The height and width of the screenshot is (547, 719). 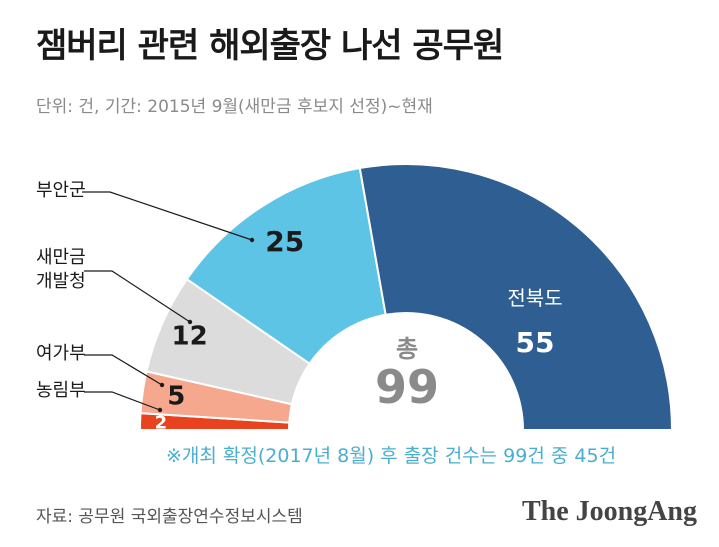 What do you see at coordinates (284, 241) in the screenshot?
I see `slice-value-label: 25` at bounding box center [284, 241].